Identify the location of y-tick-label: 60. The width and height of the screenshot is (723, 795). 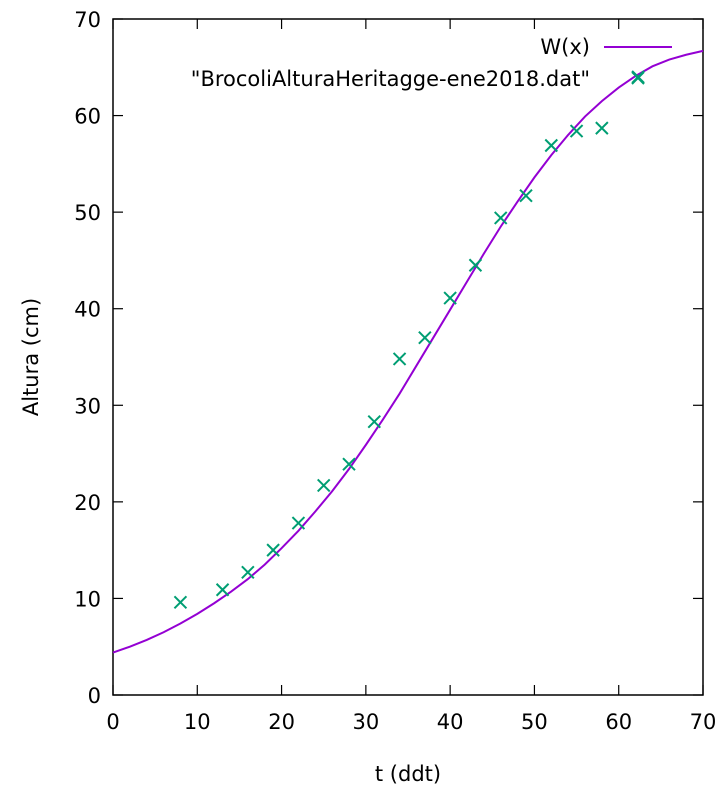
(87, 117).